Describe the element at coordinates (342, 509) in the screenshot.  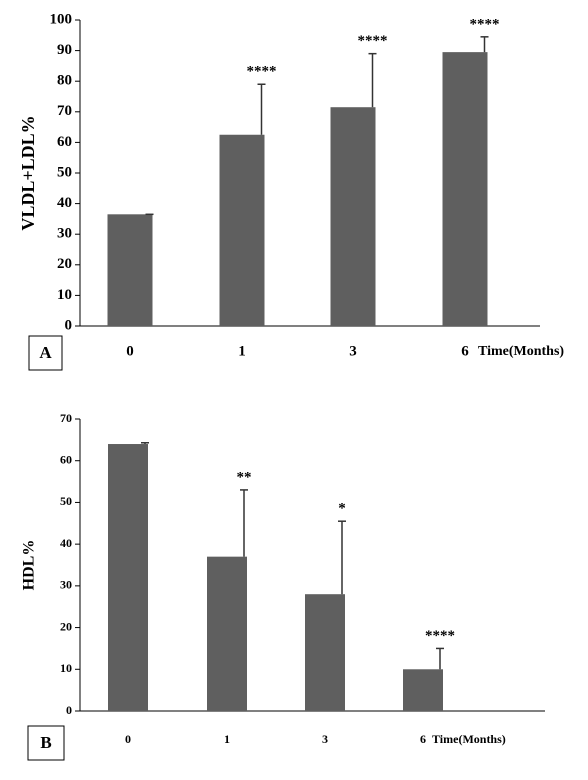
I see `significance-label: *` at that location.